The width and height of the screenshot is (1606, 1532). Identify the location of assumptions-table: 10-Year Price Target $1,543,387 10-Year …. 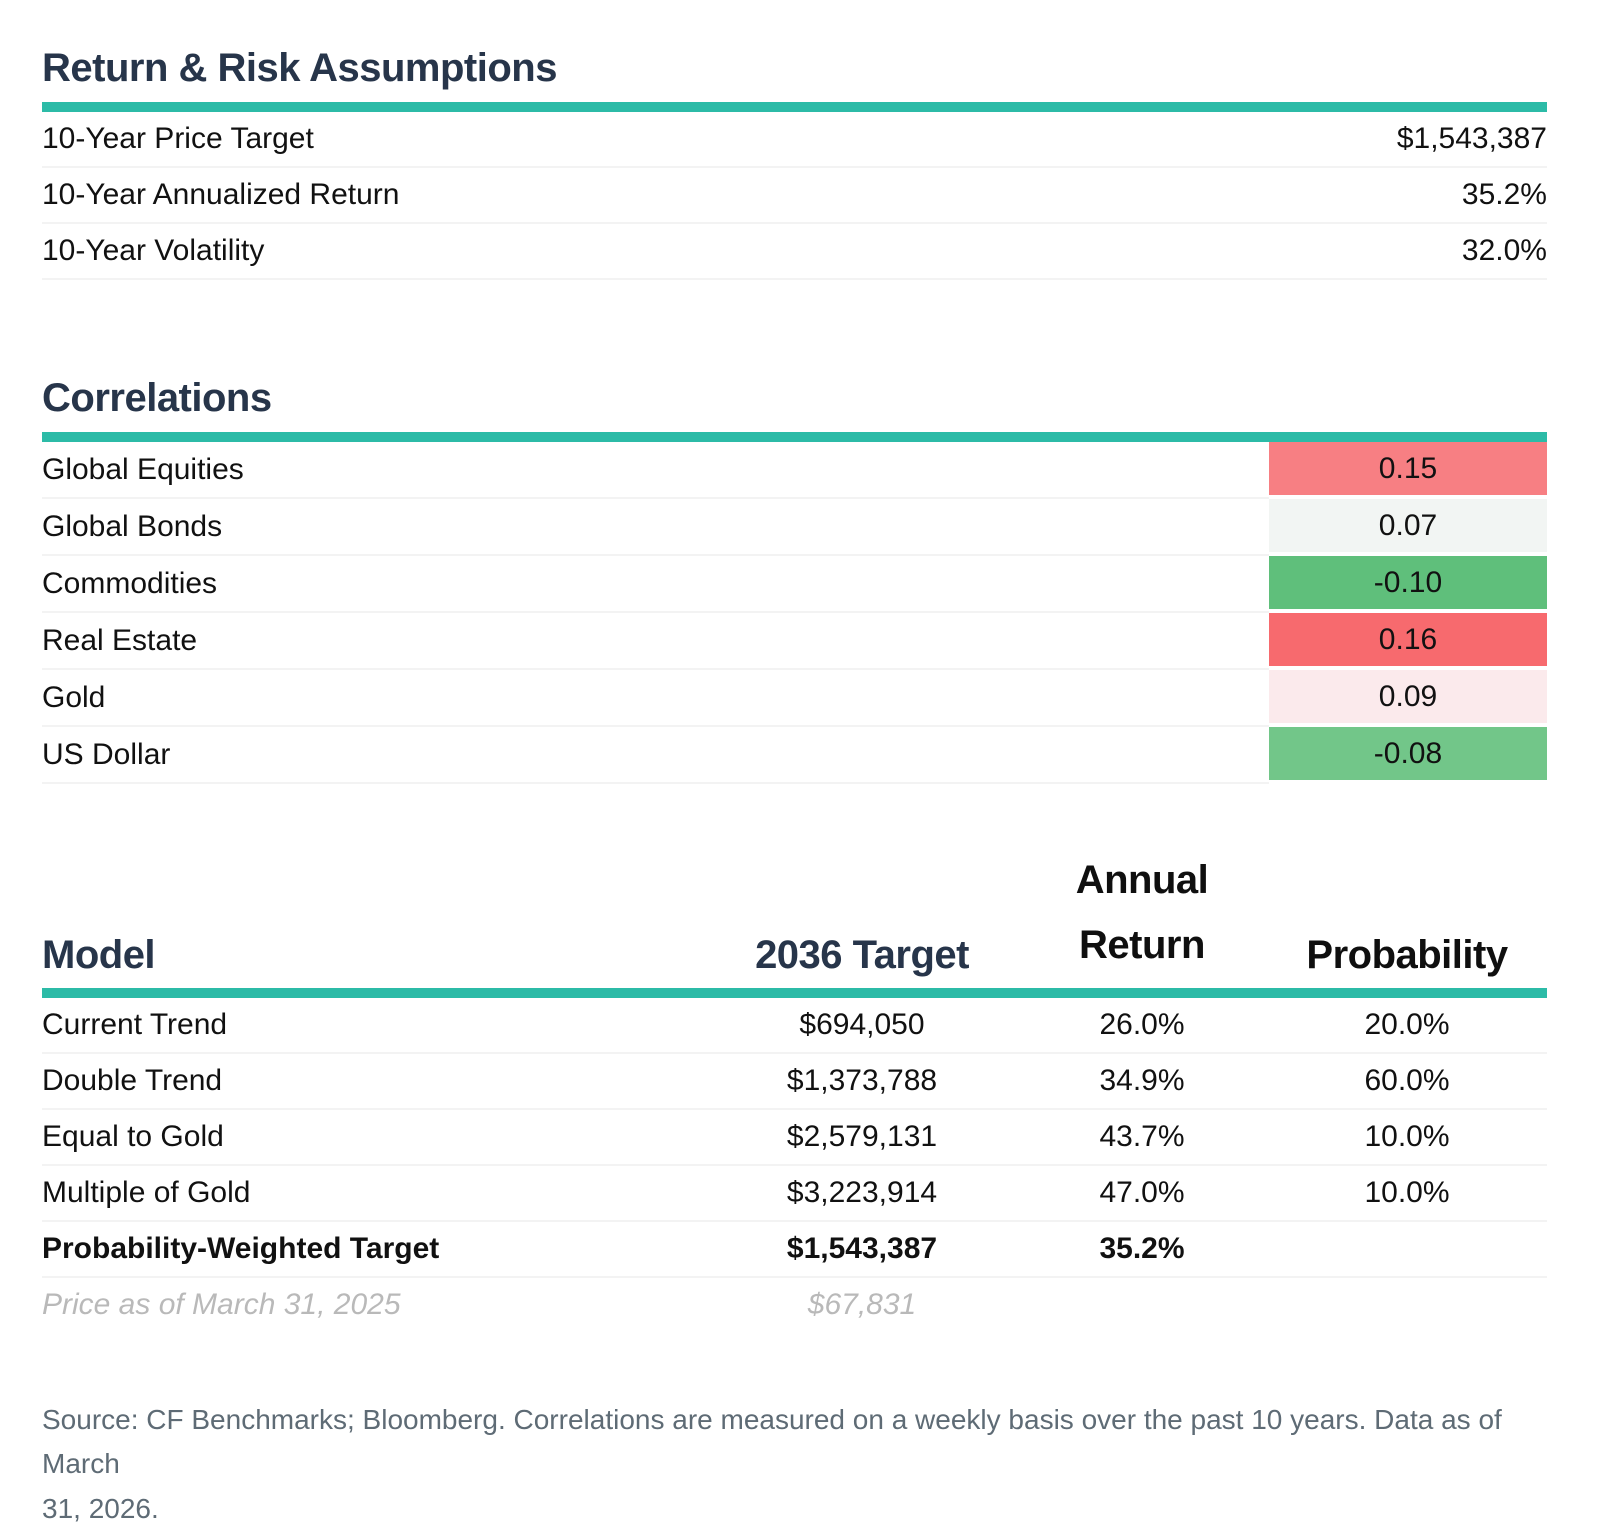
(794, 196).